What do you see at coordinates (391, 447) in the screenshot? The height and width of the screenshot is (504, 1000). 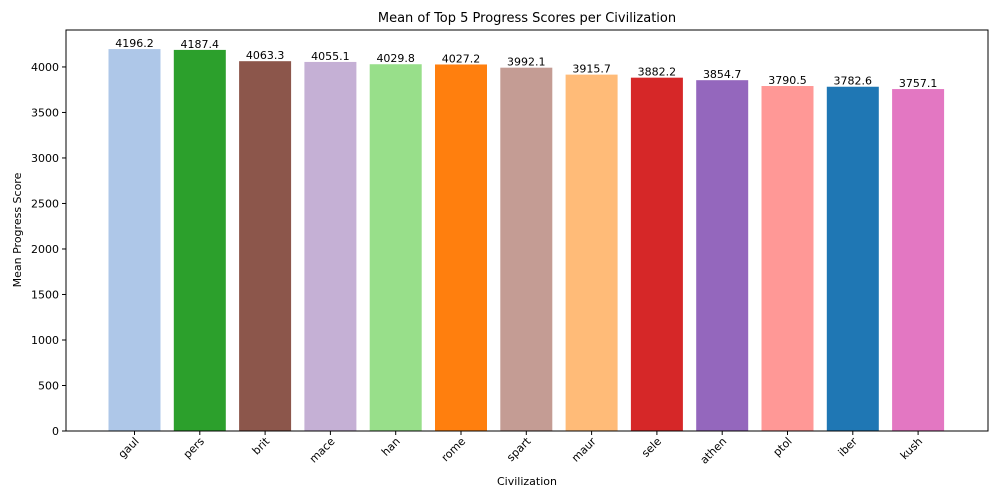 I see `x-tick-label-han: han` at bounding box center [391, 447].